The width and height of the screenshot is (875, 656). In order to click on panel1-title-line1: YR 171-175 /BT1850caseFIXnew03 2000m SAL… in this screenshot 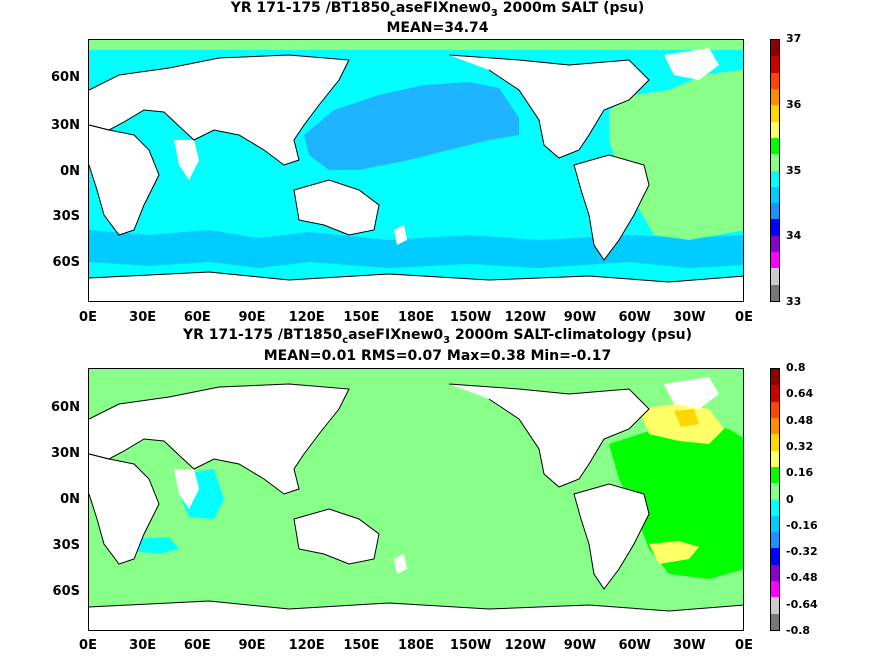, I will do `click(437, 9)`.